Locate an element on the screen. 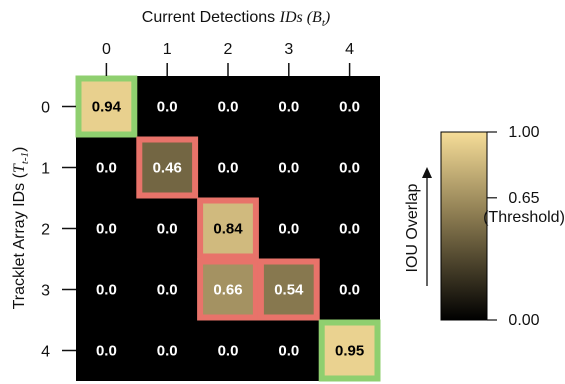 The image size is (565, 384). cell-value-3-3: 0.54 is located at coordinates (289, 290).